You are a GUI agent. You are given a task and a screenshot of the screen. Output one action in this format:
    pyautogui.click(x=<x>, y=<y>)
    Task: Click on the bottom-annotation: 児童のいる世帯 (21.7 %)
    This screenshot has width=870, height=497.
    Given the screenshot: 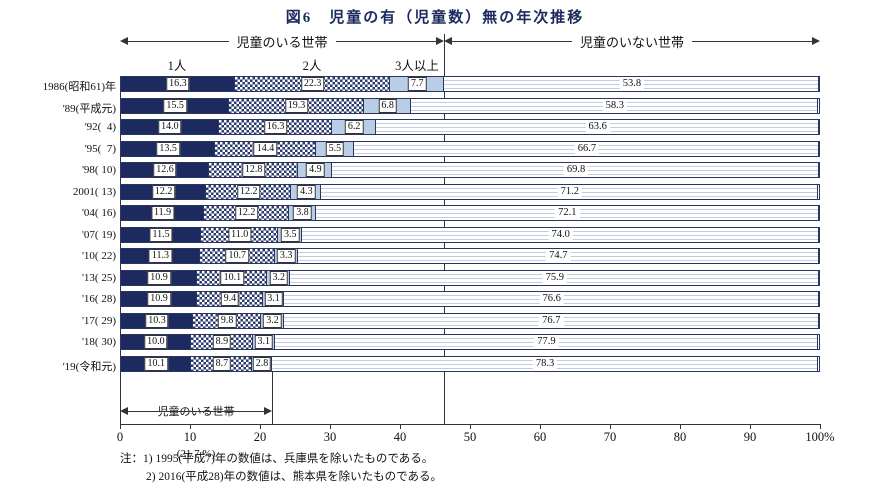 What is the action you would take?
    pyautogui.click(x=196, y=433)
    